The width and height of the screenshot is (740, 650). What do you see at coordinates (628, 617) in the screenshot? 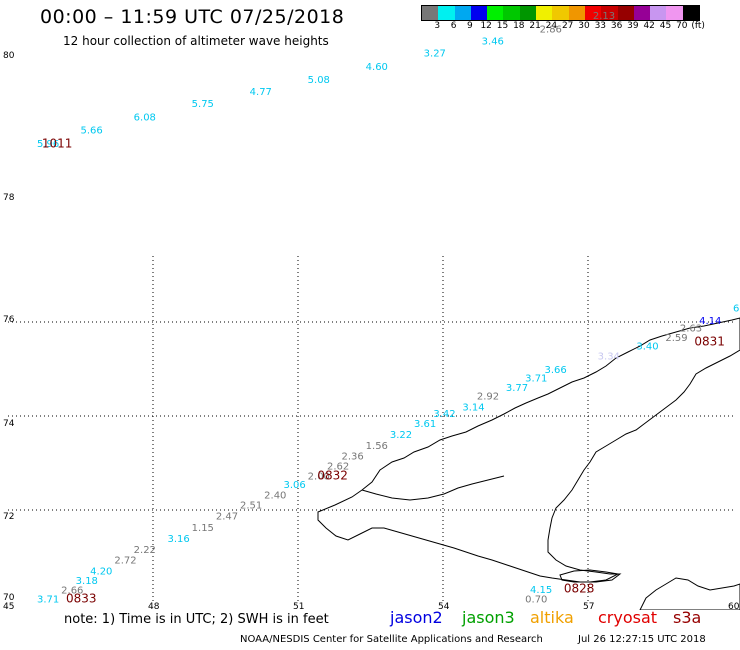
I see `legend-item: cryosat` at bounding box center [628, 617].